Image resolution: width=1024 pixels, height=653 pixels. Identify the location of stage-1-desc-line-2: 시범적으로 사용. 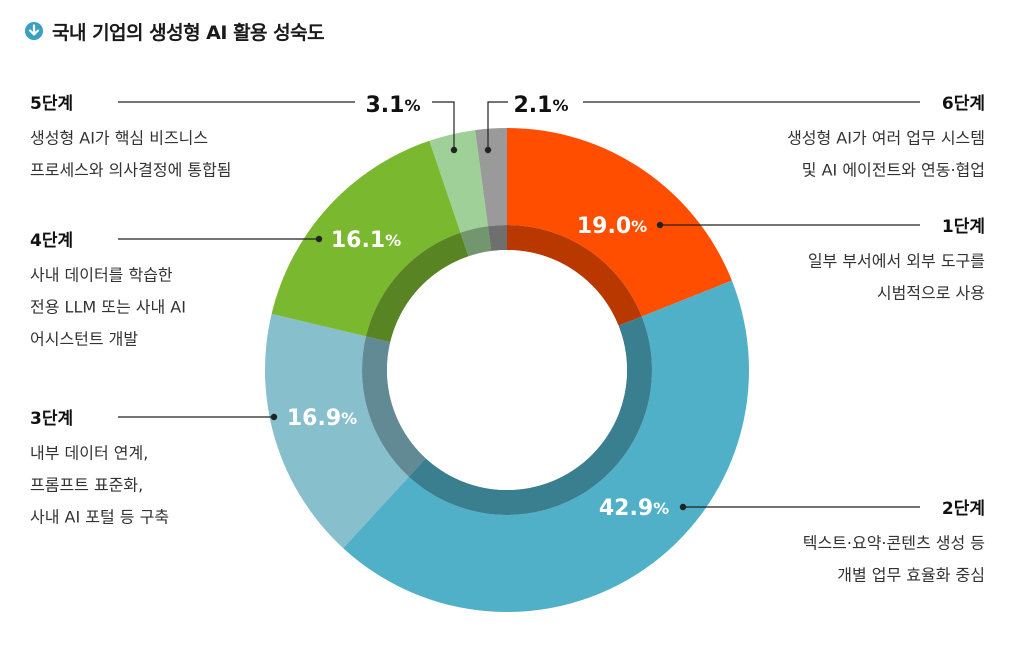
(931, 293).